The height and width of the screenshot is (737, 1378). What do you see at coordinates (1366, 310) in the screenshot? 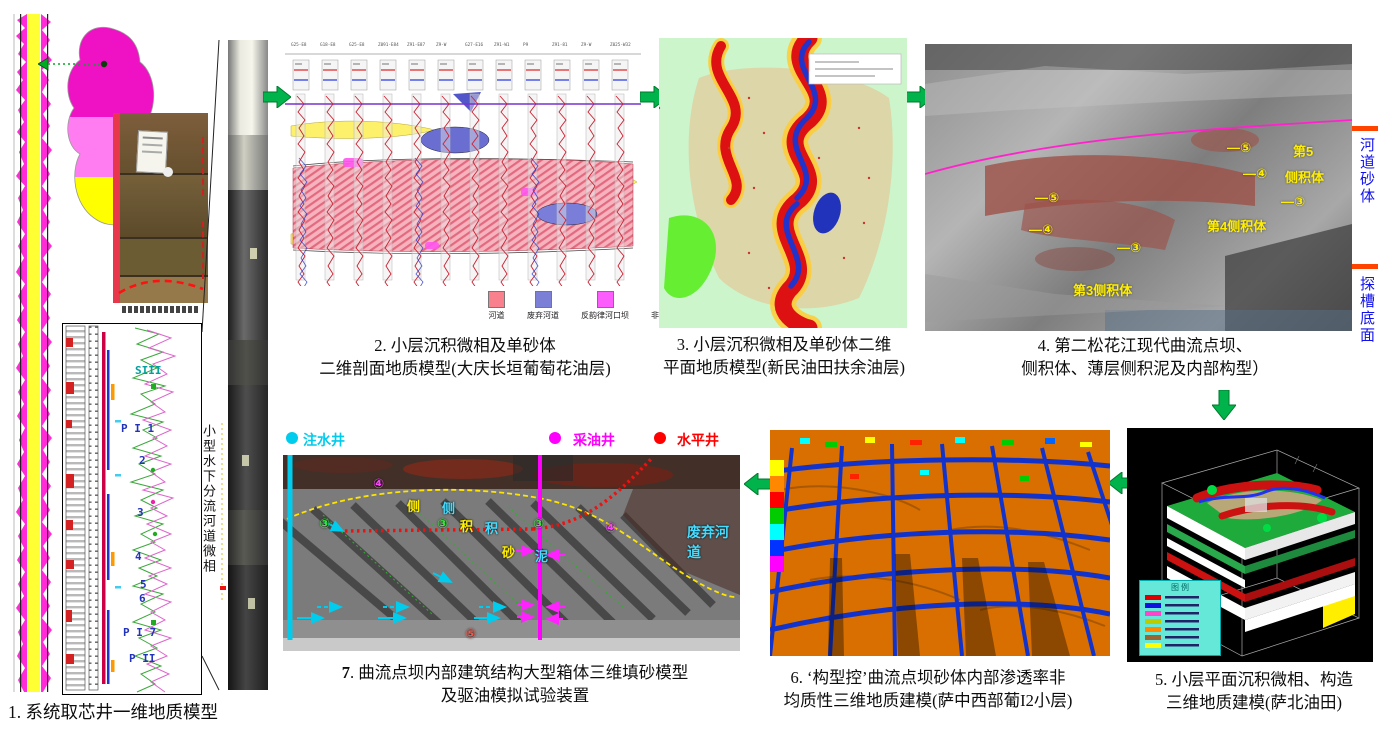
I see `side-label-trench-bottom: 探槽底面` at bounding box center [1366, 310].